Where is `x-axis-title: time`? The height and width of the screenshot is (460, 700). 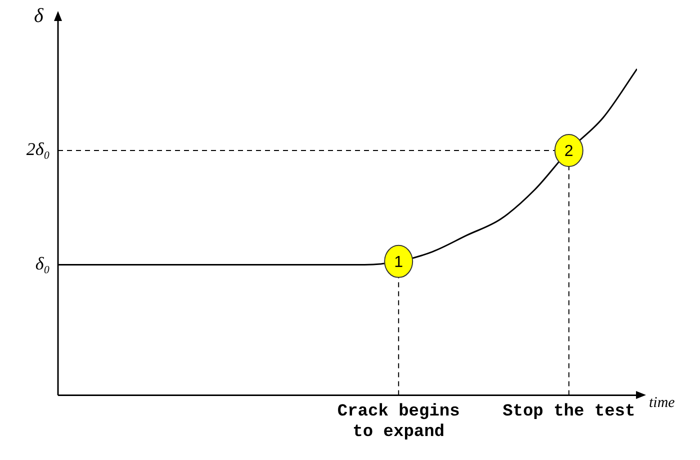
x-axis-title: time is located at coordinates (662, 403).